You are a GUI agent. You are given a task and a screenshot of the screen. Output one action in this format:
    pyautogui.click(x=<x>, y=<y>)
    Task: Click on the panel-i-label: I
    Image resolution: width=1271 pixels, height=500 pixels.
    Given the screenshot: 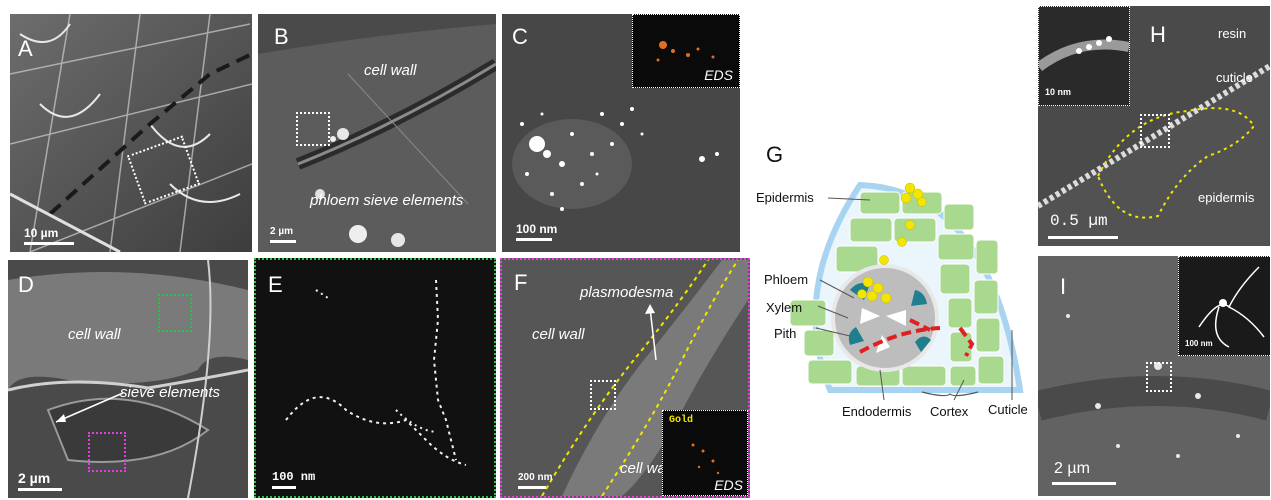 What is the action you would take?
    pyautogui.click(x=1063, y=286)
    